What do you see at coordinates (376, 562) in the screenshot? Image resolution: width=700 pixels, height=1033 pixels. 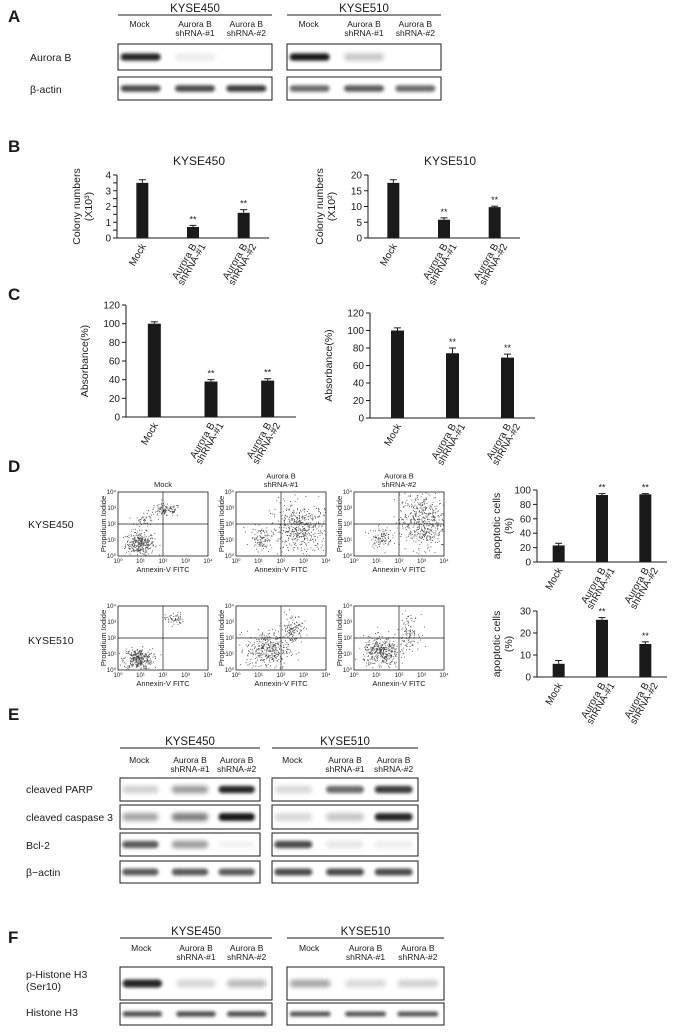 I see `flow-x-tick: 10¹` at bounding box center [376, 562].